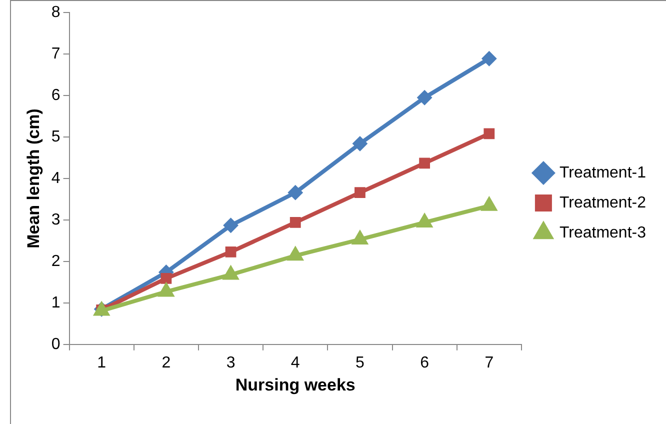 The width and height of the screenshot is (666, 424). What do you see at coordinates (55, 178) in the screenshot?
I see `y-tick-label: 4` at bounding box center [55, 178].